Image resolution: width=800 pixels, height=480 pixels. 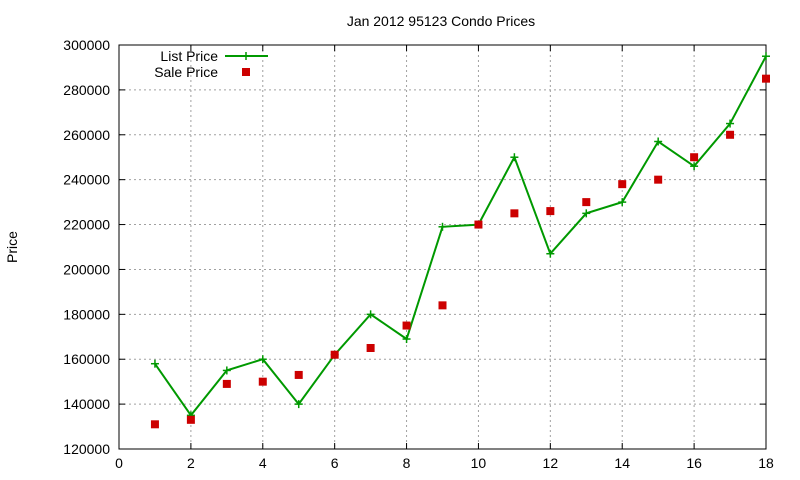 What do you see at coordinates (263, 463) in the screenshot?
I see `x-tick-label: 4` at bounding box center [263, 463].